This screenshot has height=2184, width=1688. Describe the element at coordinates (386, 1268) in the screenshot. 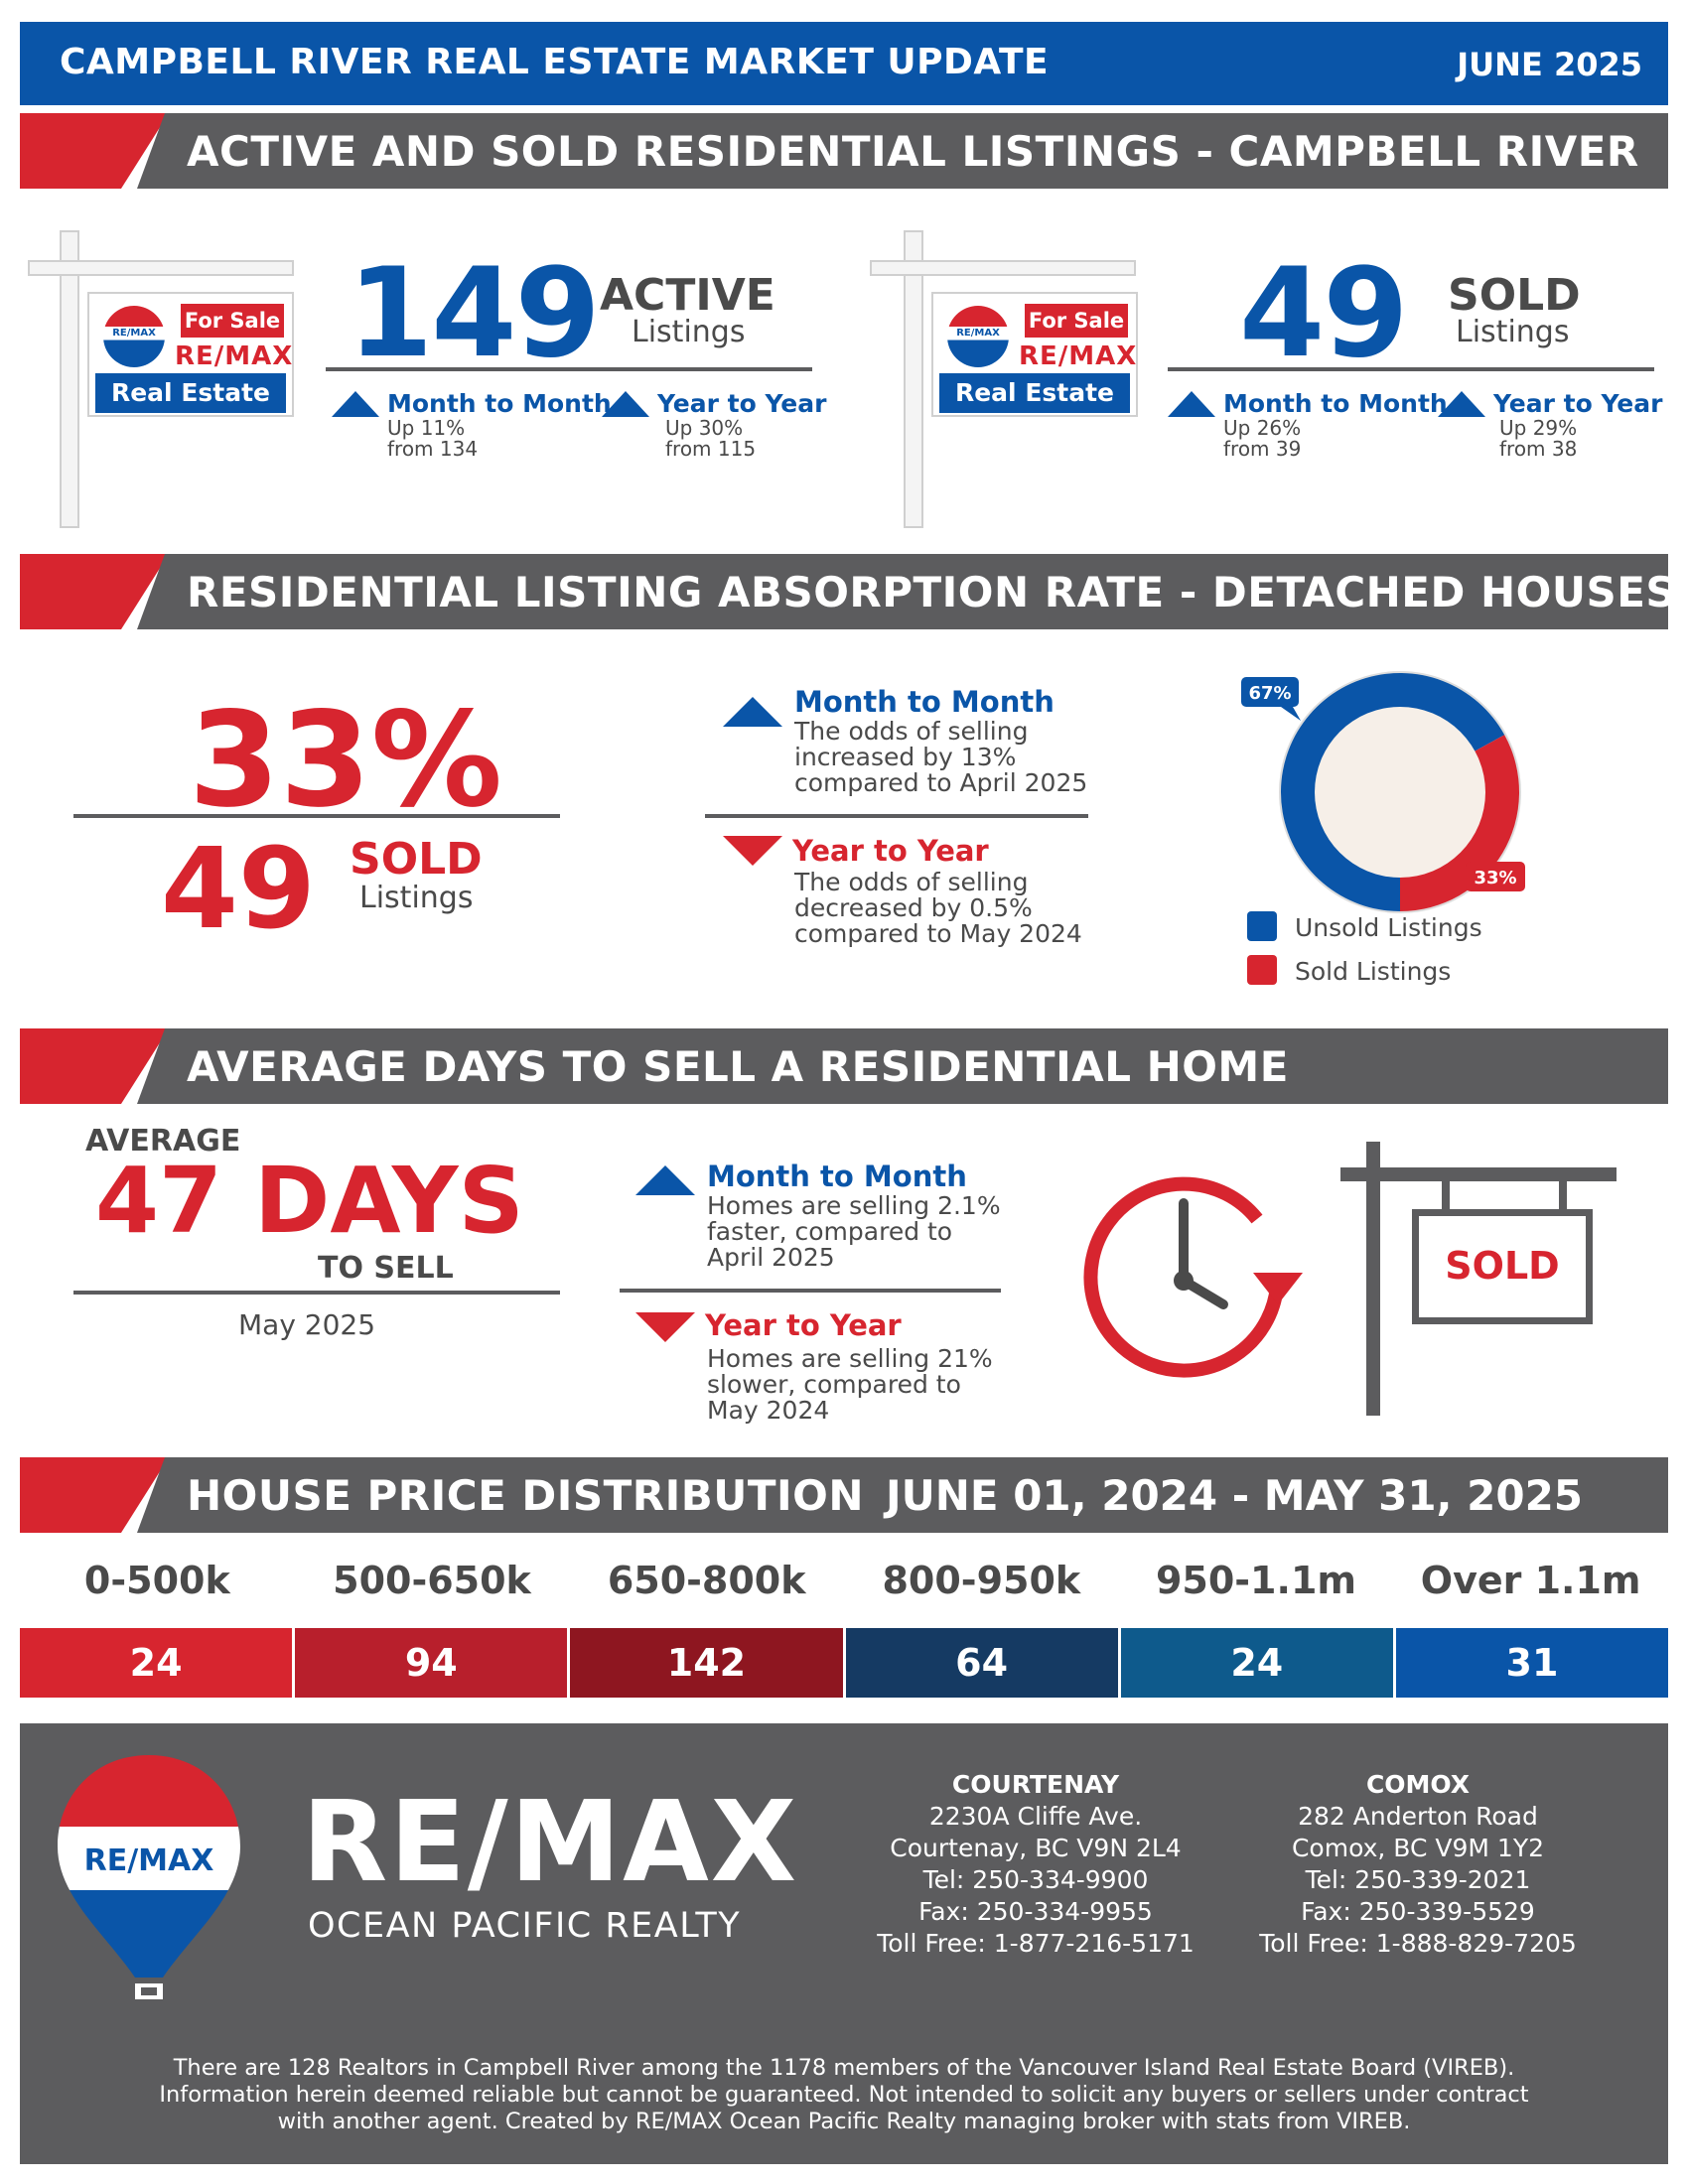

I see `days-to-sell: TO SELL` at that location.